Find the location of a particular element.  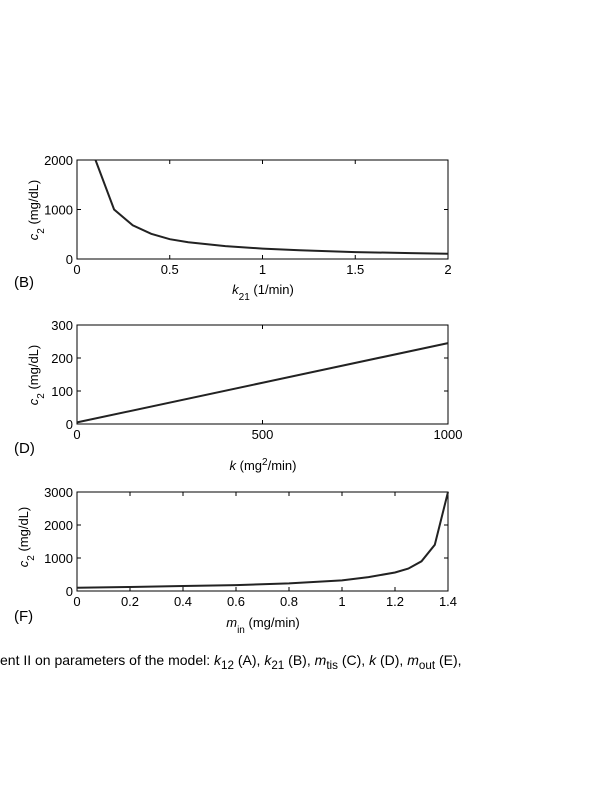

x-axis-label: min (mg/min) is located at coordinates (263, 625).